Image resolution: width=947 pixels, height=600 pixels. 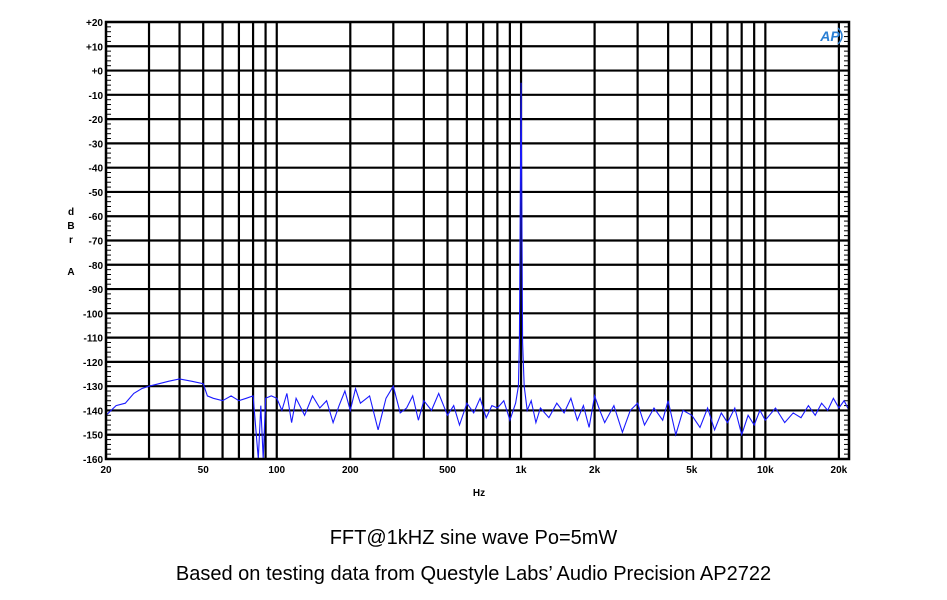 I want to click on y-tick-label: -90, so click(x=96, y=290).